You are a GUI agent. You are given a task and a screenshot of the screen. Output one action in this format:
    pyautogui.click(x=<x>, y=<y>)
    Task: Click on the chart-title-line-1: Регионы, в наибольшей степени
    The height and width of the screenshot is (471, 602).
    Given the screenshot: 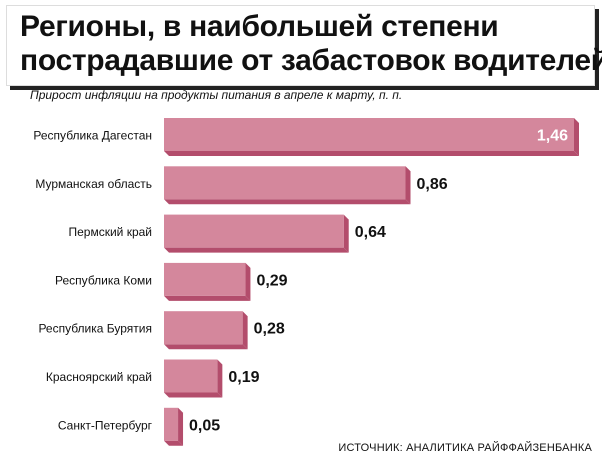 What is the action you would take?
    pyautogui.click(x=259, y=26)
    